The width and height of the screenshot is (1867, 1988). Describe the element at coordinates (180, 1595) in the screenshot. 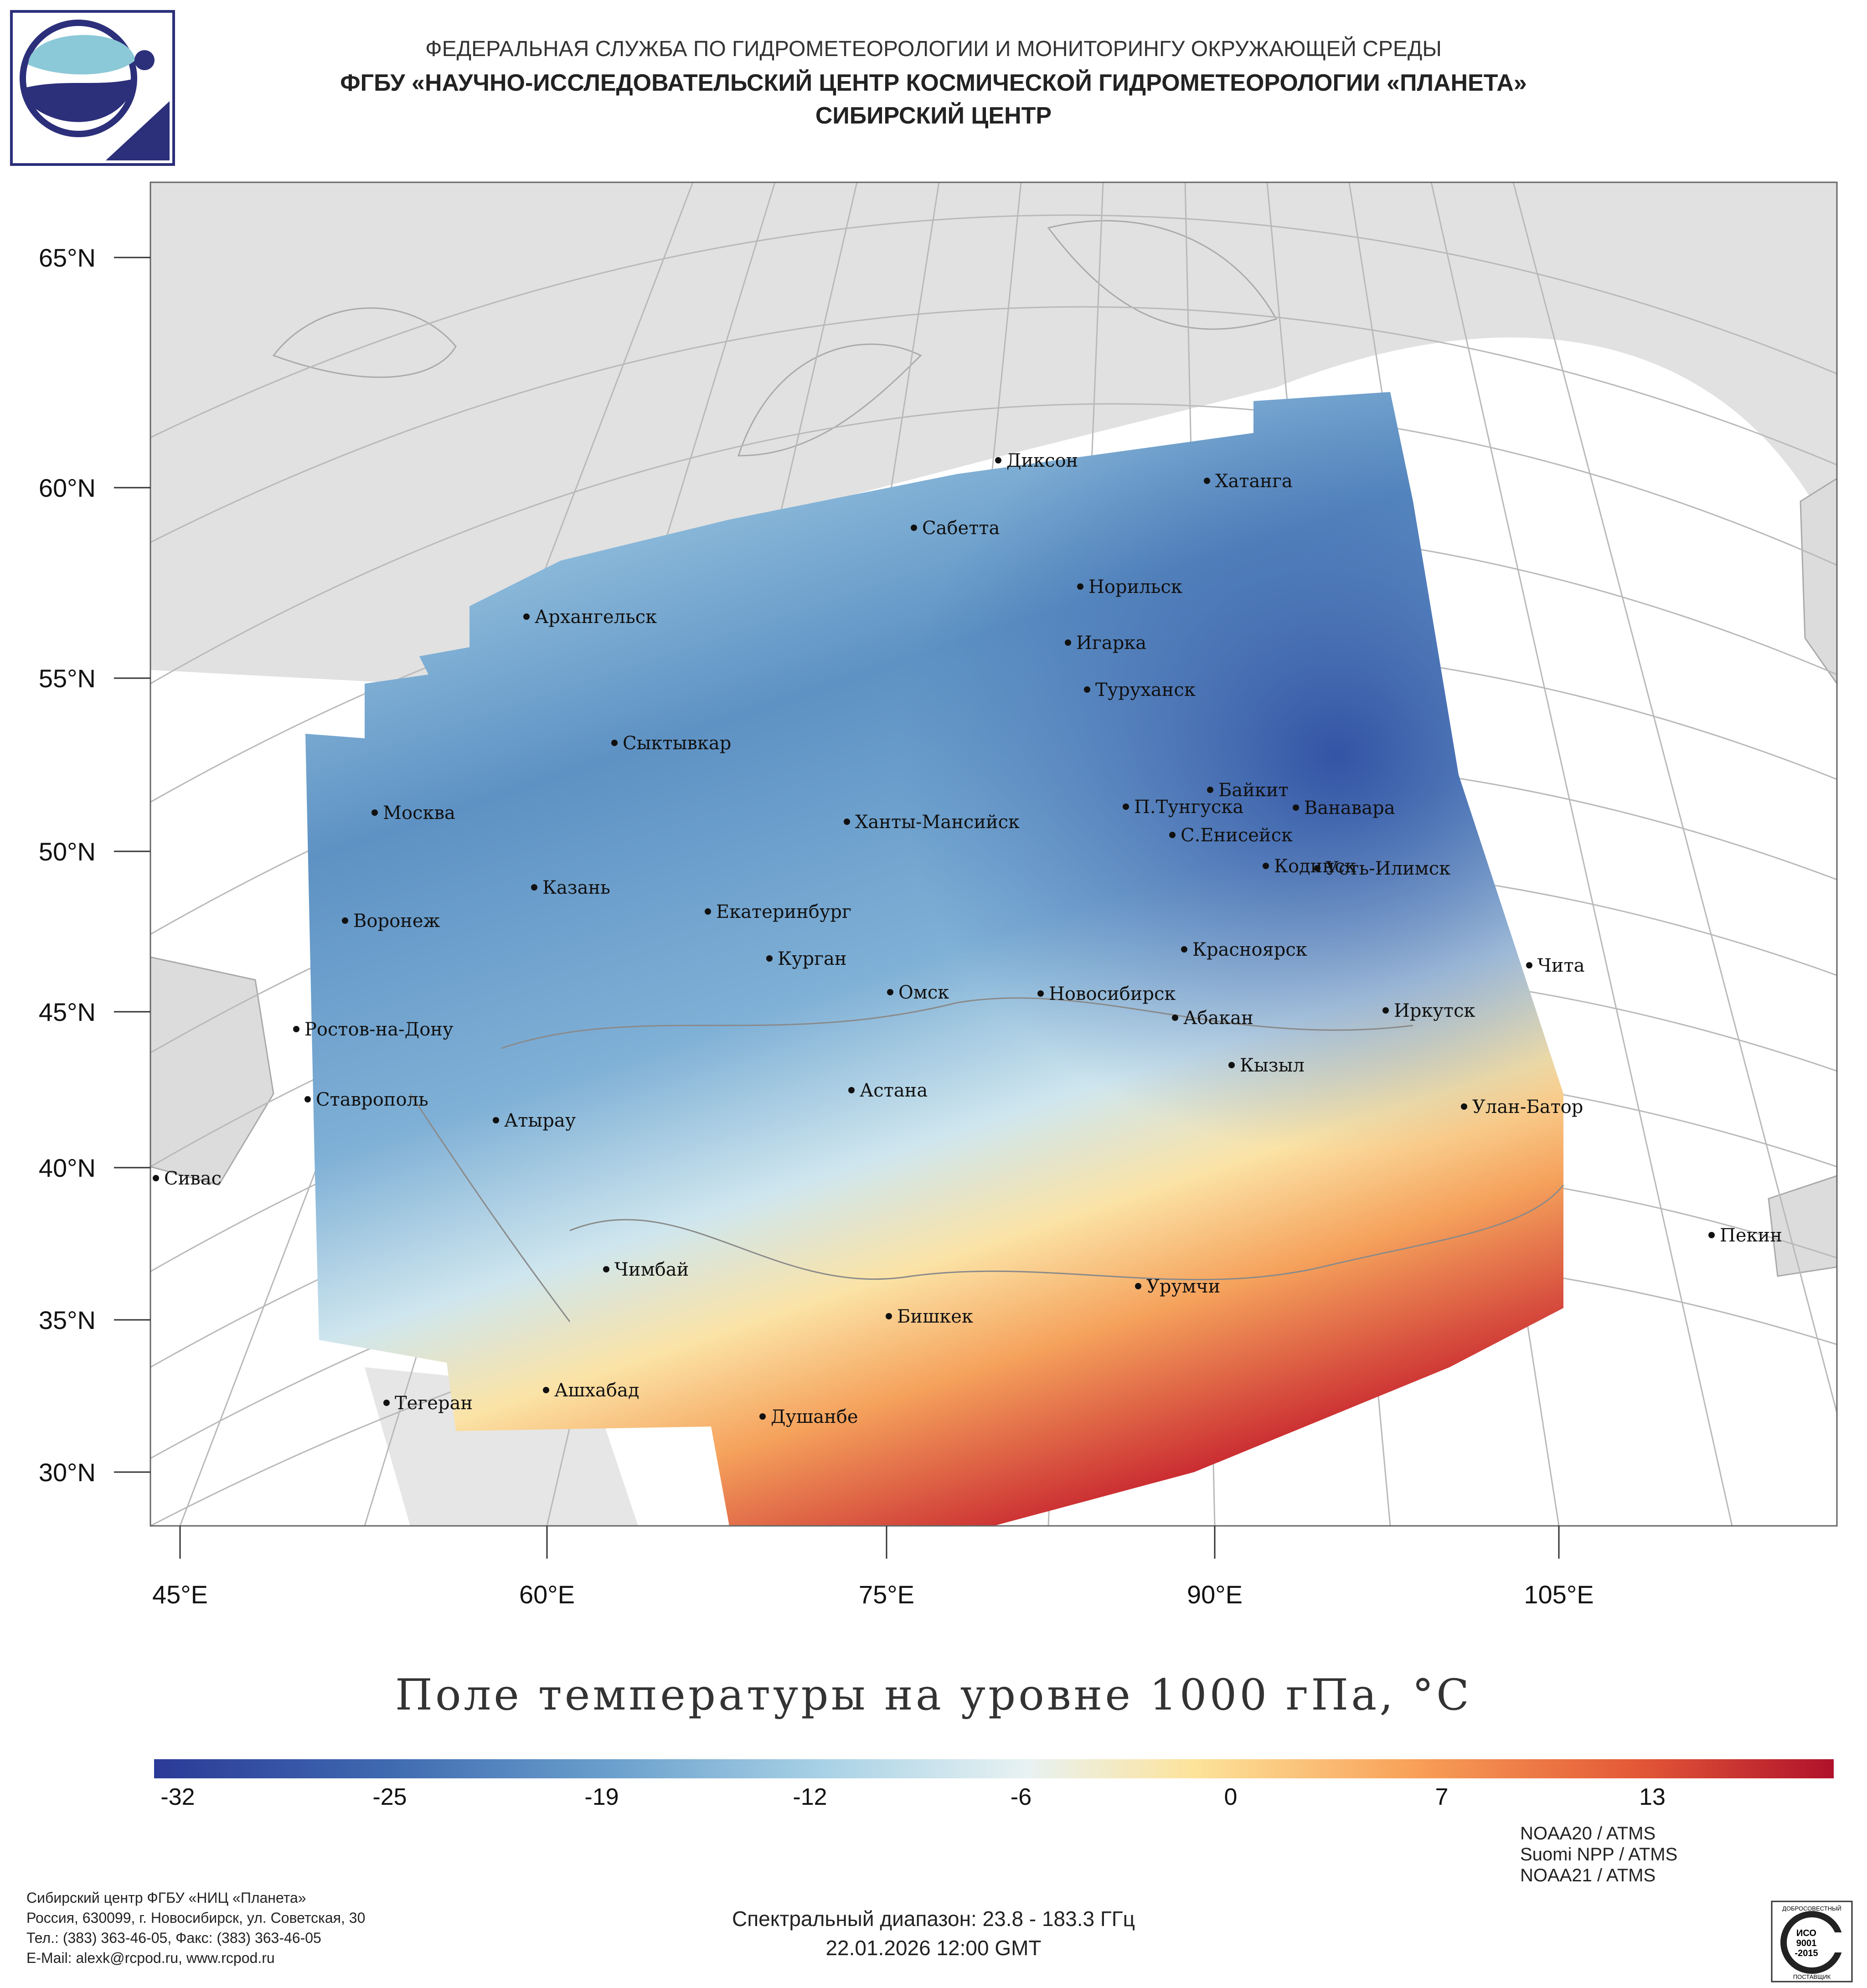

I see `lon-label-45: 45°E` at that location.